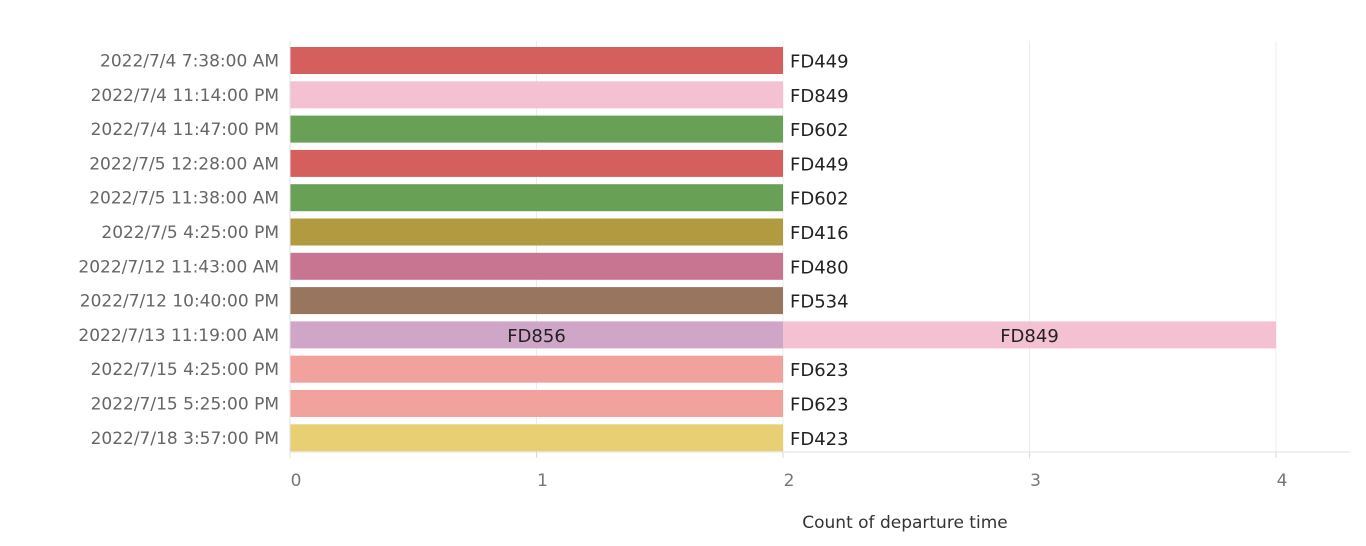 The image size is (1366, 546). I want to click on category-label: 2022/7/15 5:25:00 PM, so click(185, 405).